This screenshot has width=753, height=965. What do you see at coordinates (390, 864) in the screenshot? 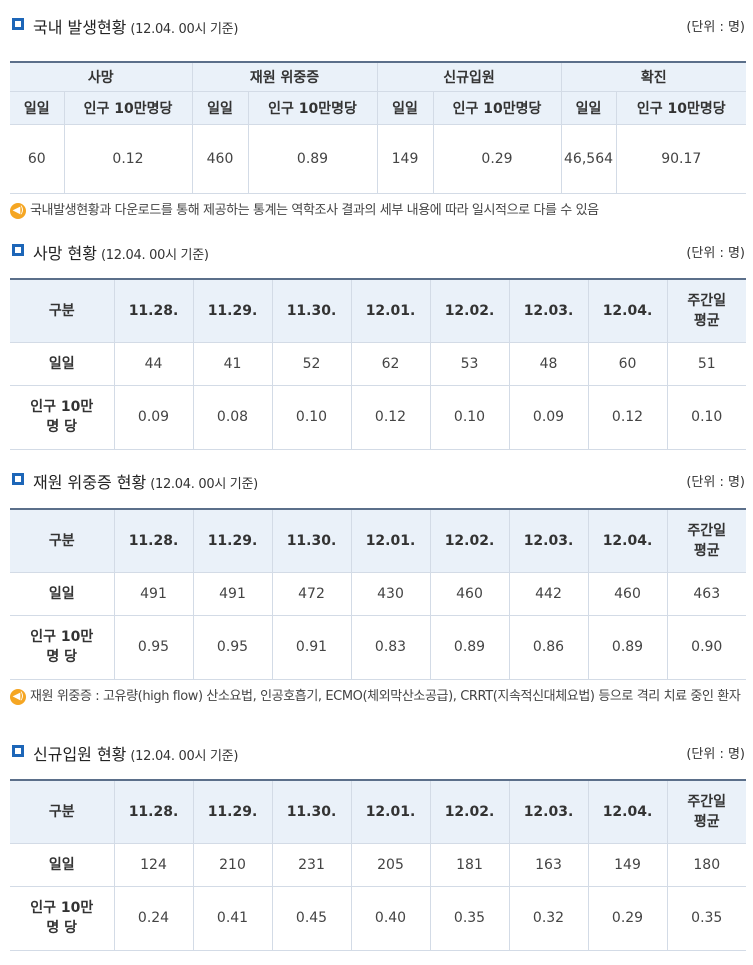
I see `table-cell: 205` at bounding box center [390, 864].